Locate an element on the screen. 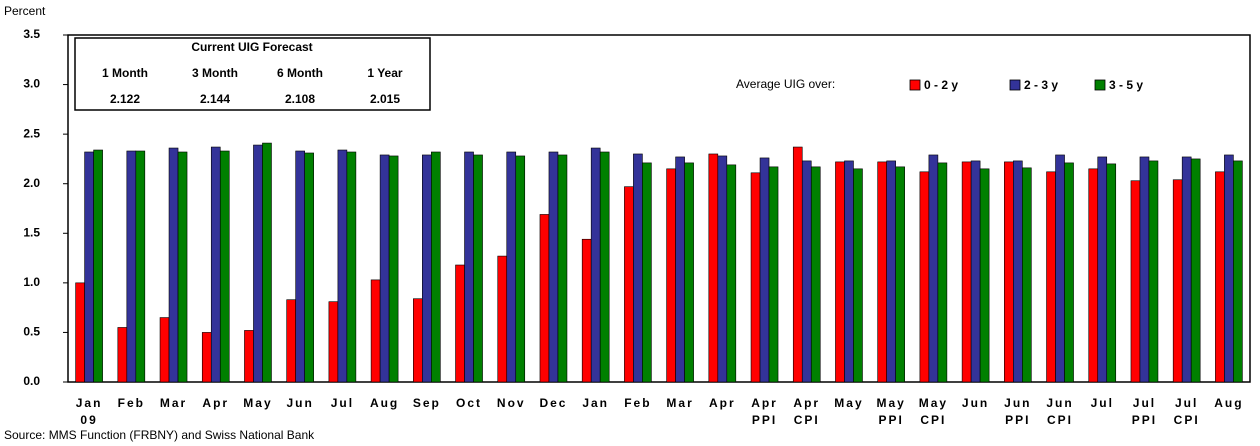 Image resolution: width=1260 pixels, height=446 pixels. x-tick-label: Jan is located at coordinates (595, 403).